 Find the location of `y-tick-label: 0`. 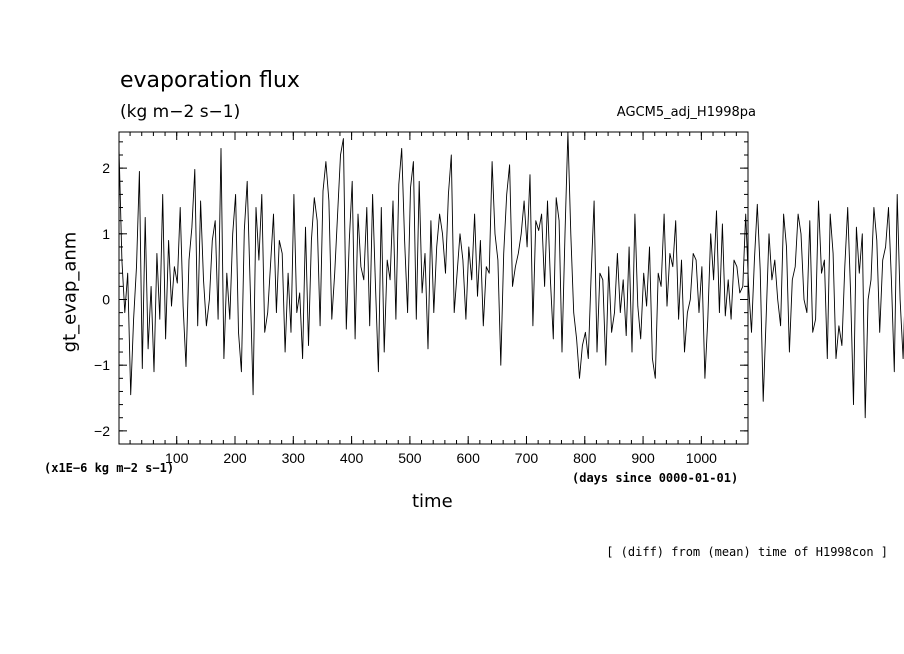

y-tick-label: 0 is located at coordinates (106, 299).